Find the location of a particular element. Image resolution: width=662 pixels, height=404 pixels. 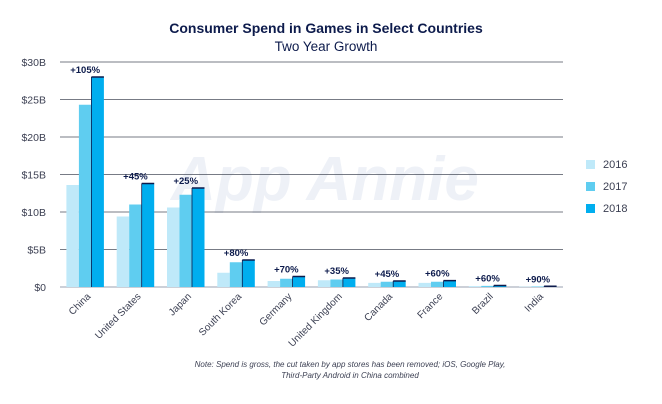

x-tick-label: Canada is located at coordinates (379, 307).